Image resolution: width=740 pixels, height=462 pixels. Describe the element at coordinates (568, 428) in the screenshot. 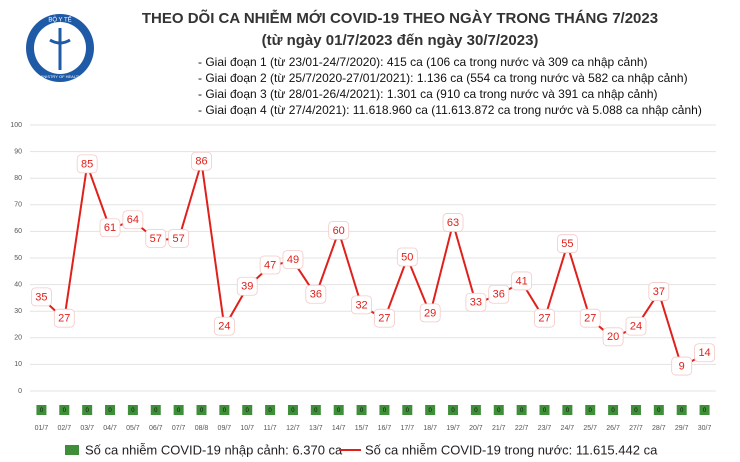

I see `x-tick-label: 24/7` at that location.